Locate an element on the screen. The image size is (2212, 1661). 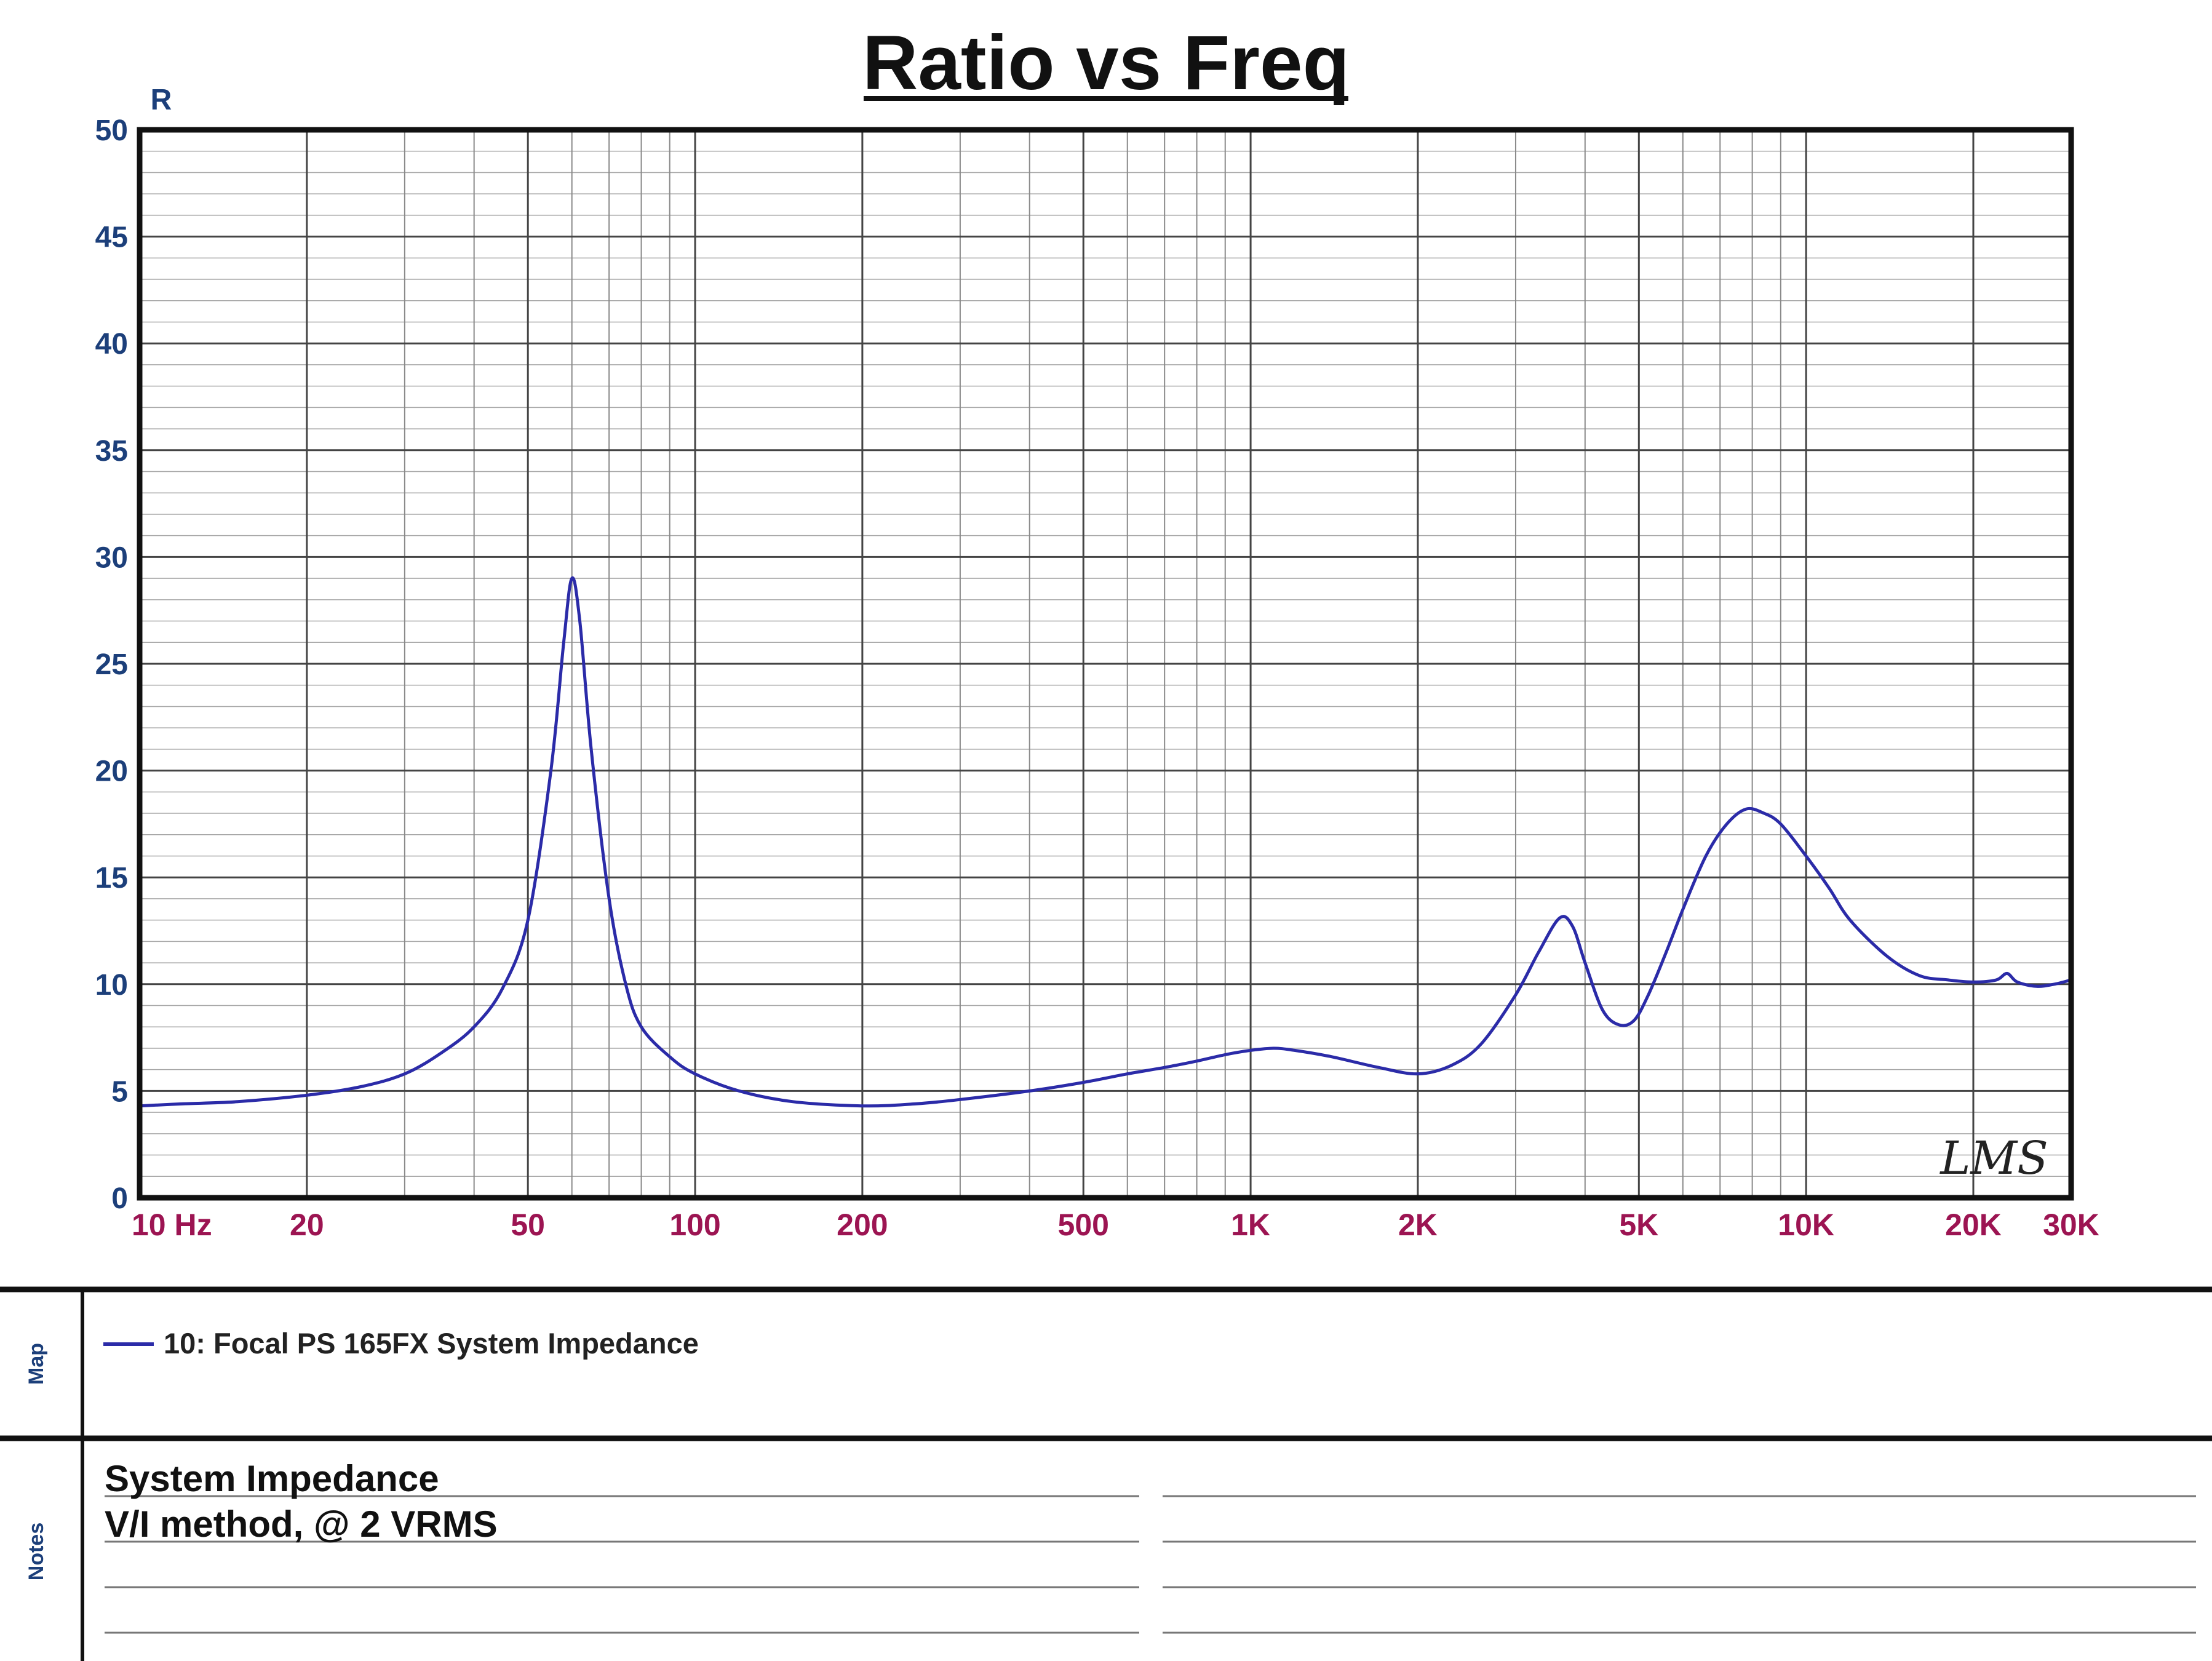
notes-ruled-lines is located at coordinates (1150, 1564).